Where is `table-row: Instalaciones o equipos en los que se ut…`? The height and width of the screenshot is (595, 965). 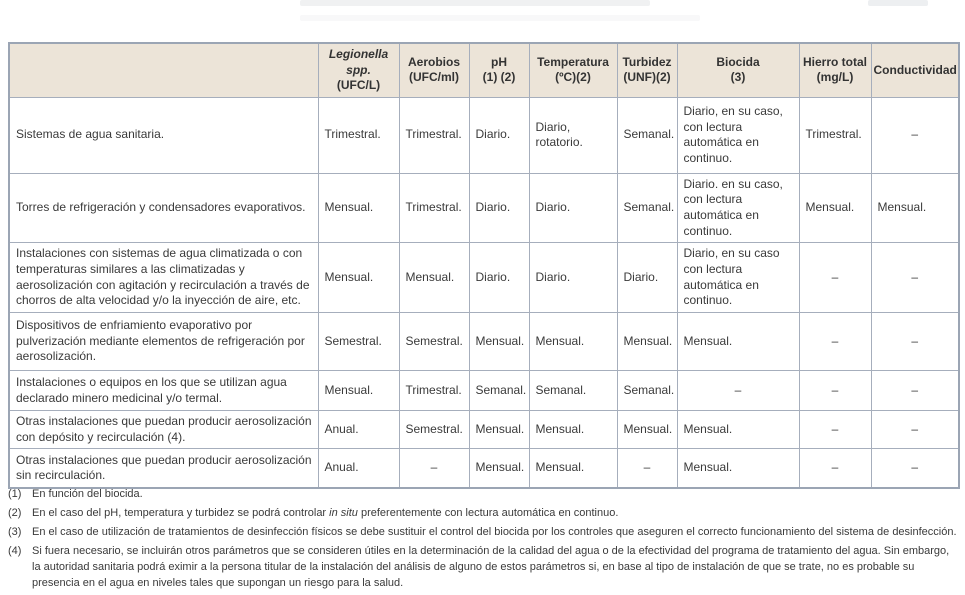 table-row: Instalaciones o equipos en los que se ut… is located at coordinates (484, 391).